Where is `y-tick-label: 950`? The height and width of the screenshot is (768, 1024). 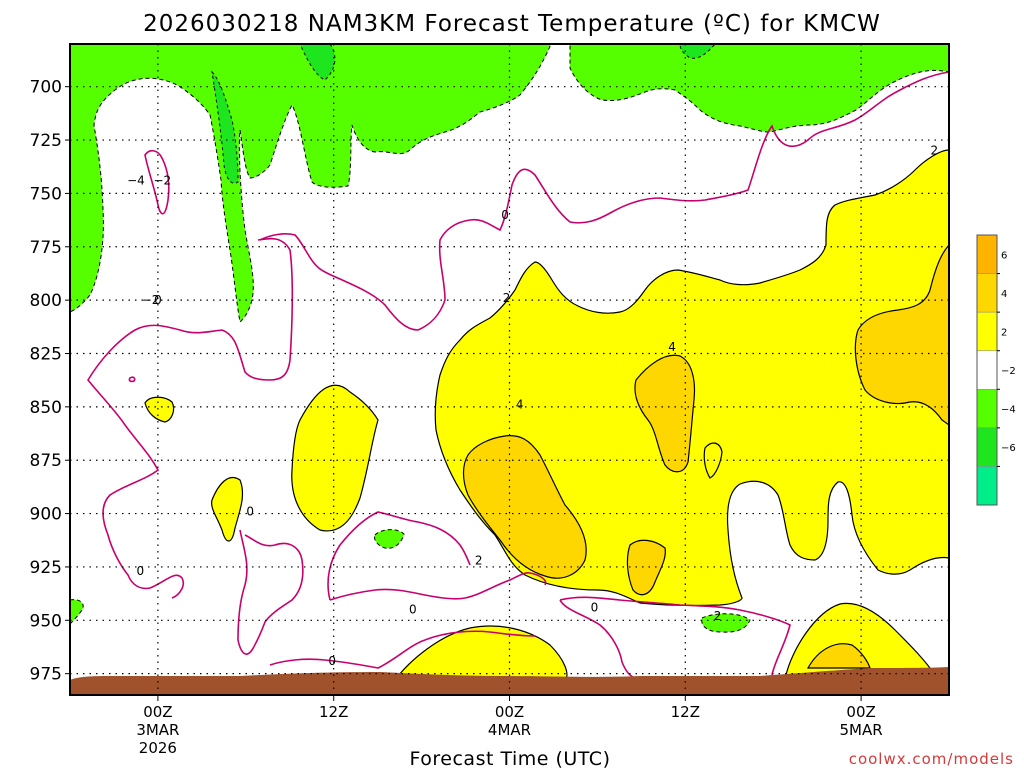
y-tick-label: 950 is located at coordinates (46, 621).